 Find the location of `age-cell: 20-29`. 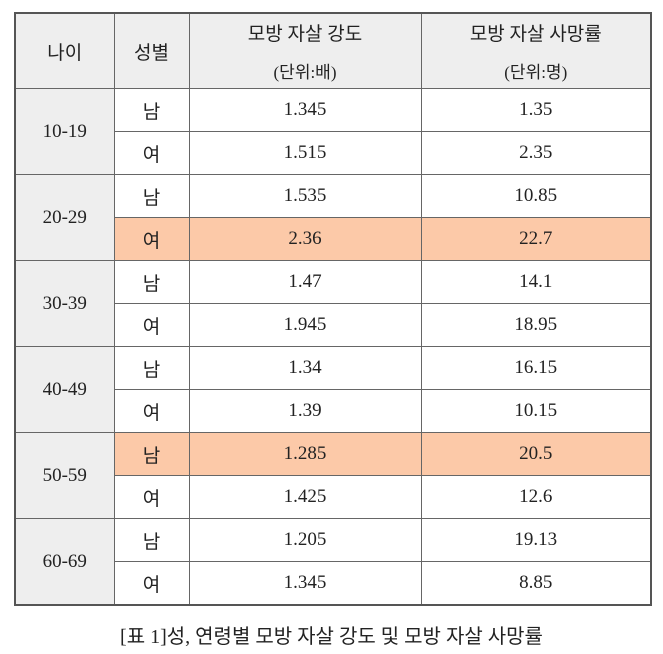

age-cell: 20-29 is located at coordinates (64, 217).